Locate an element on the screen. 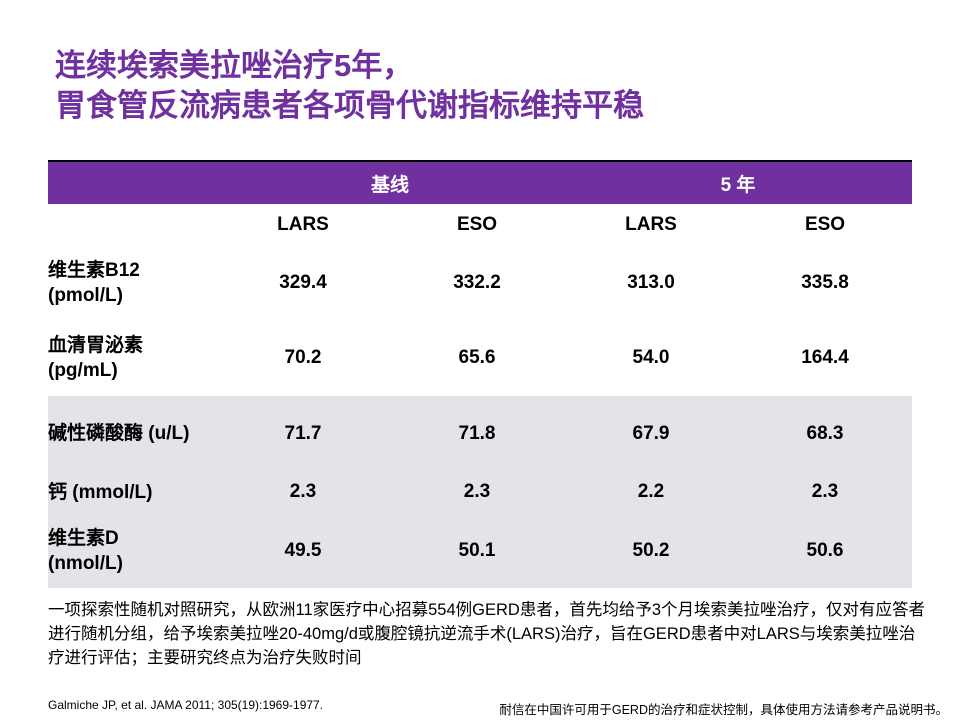 The width and height of the screenshot is (960, 720). table-cell: 49.5 is located at coordinates (303, 550).